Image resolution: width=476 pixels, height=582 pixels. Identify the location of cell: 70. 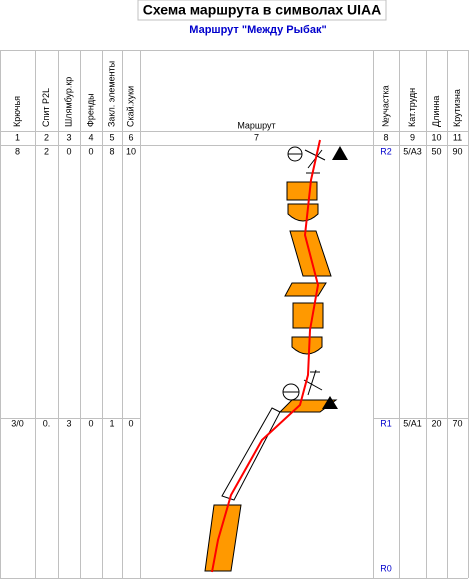
(457, 423).